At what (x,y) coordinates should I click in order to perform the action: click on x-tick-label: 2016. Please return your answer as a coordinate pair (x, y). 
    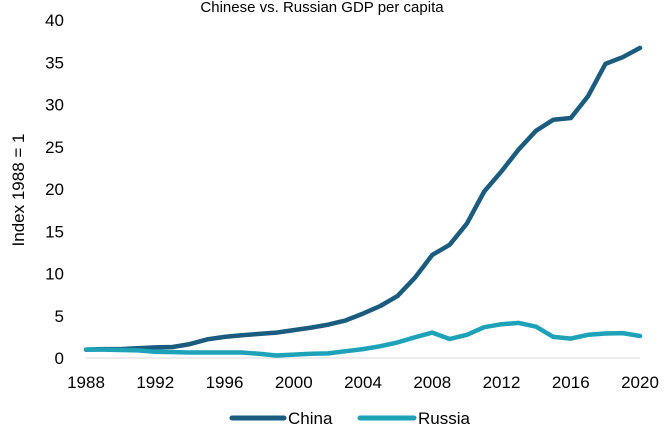
    Looking at the image, I should click on (571, 382).